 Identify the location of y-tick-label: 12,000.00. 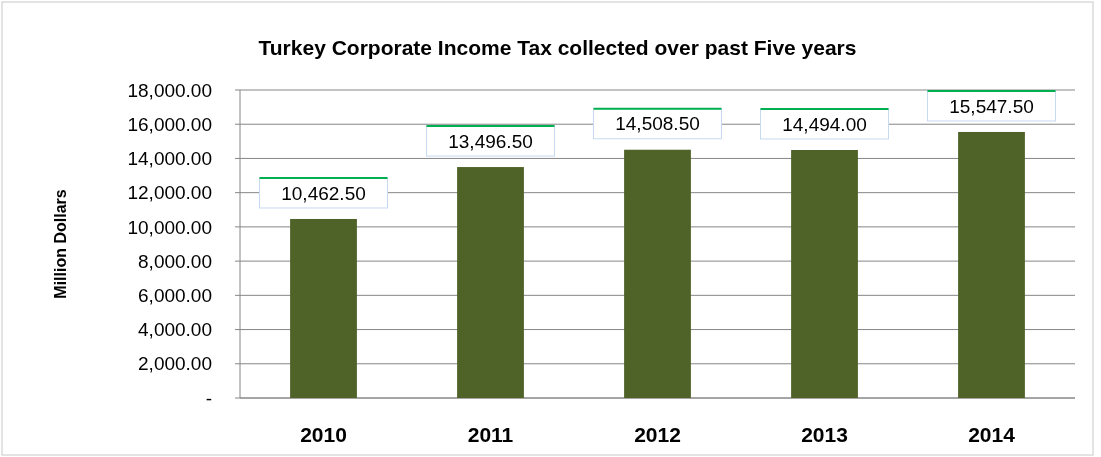
(169, 193).